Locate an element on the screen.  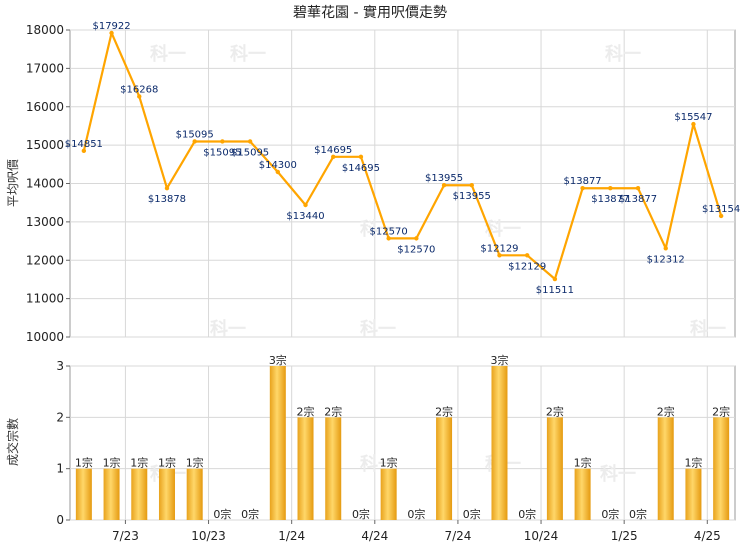
bottom-y-tick-label: 1 is located at coordinates (60, 469).